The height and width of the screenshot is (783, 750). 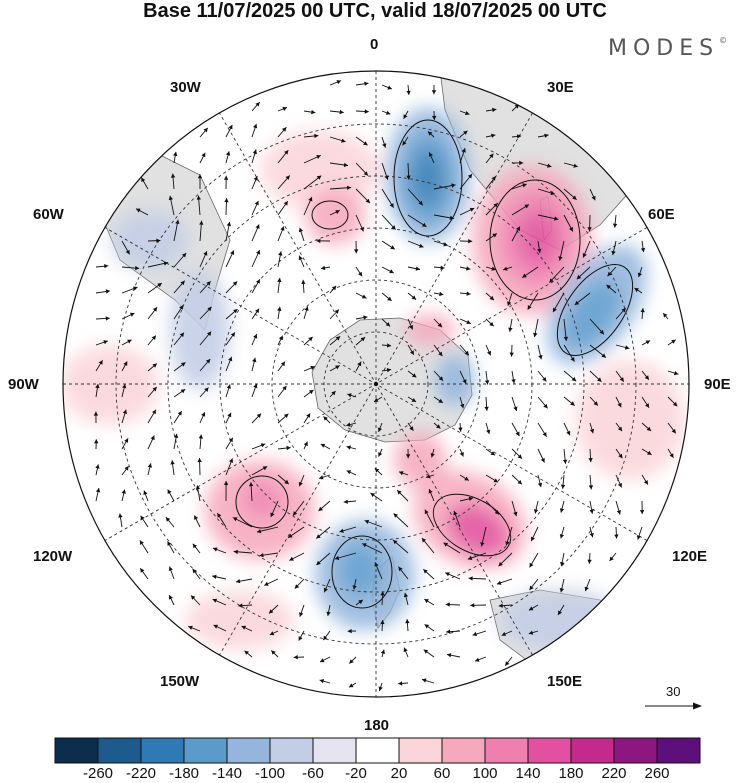 I want to click on wind-scale-label: 30, so click(x=673, y=691).